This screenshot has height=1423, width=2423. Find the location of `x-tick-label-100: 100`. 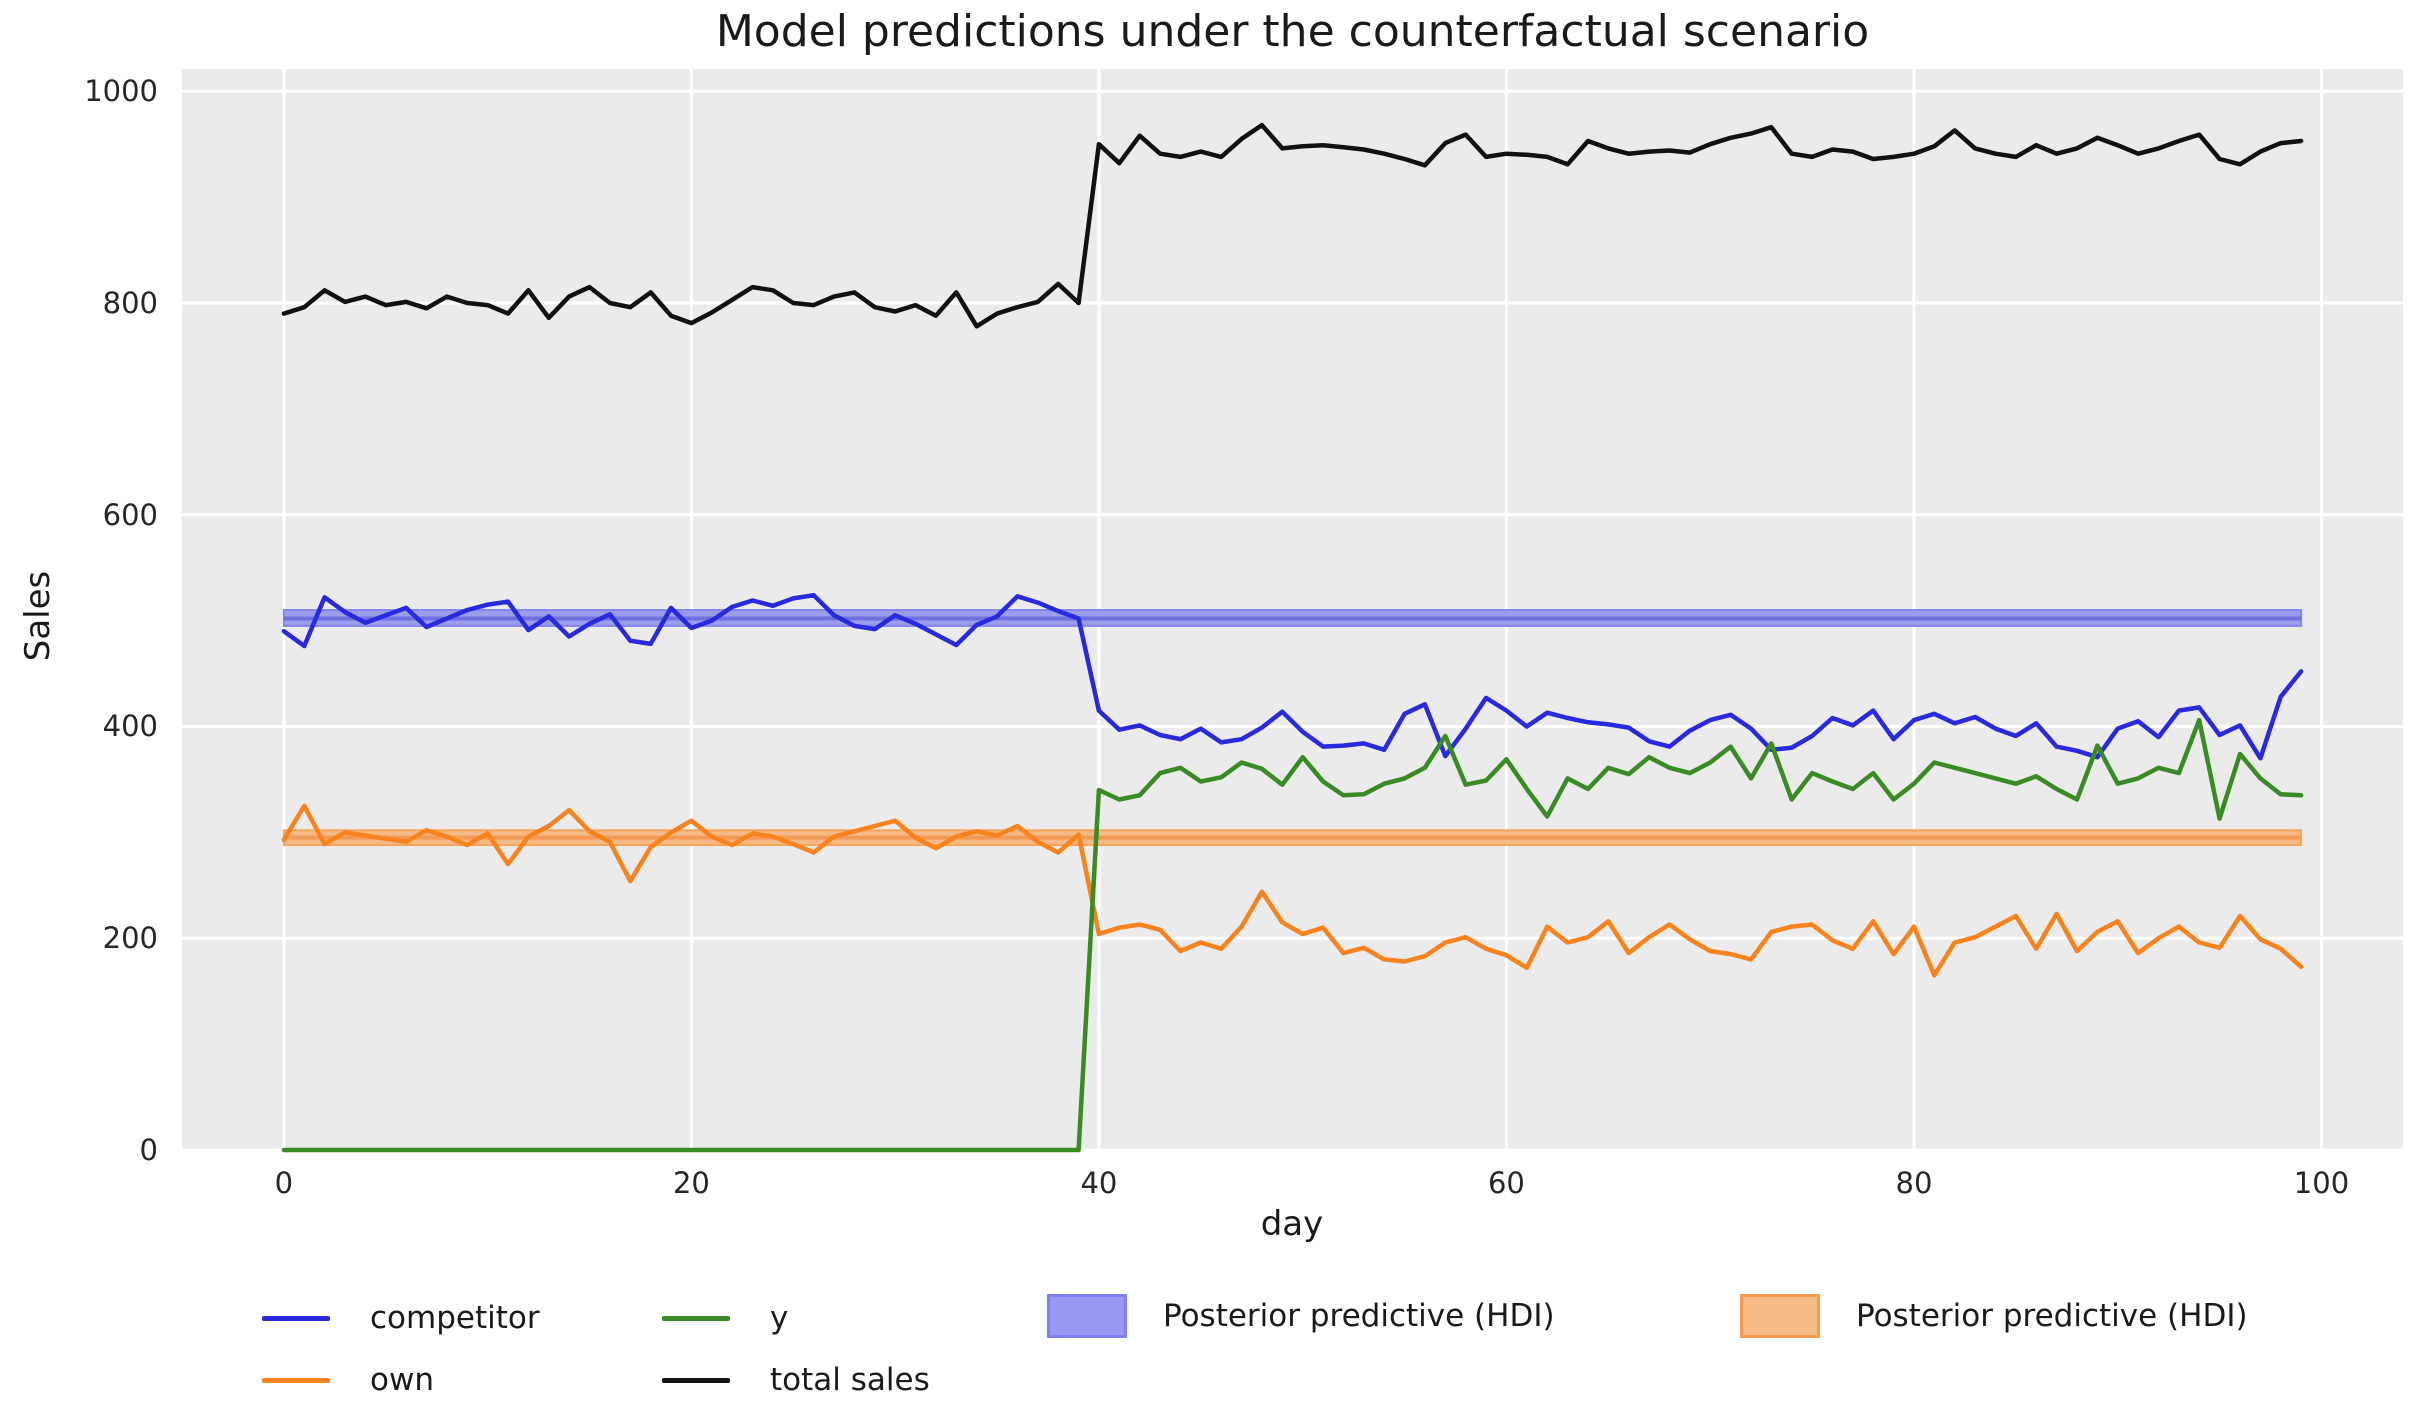

x-tick-label-100: 100 is located at coordinates (2321, 1183).